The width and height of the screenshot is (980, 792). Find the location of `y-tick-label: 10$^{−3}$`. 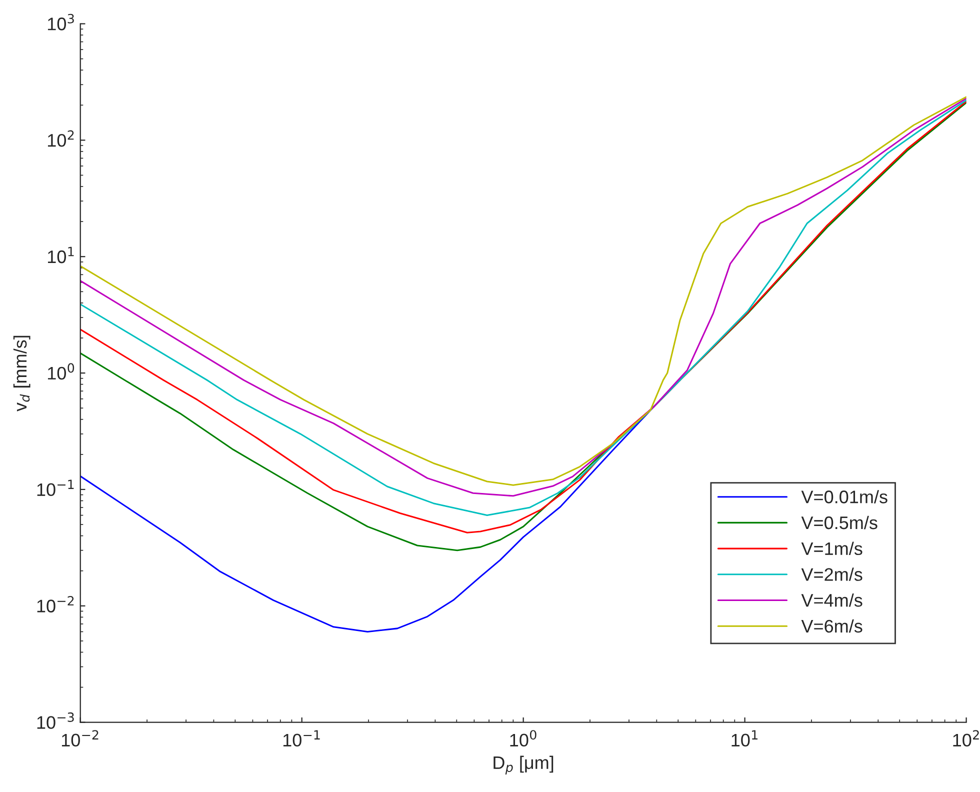

y-tick-label: 10$^{−3}$ is located at coordinates (55, 720).